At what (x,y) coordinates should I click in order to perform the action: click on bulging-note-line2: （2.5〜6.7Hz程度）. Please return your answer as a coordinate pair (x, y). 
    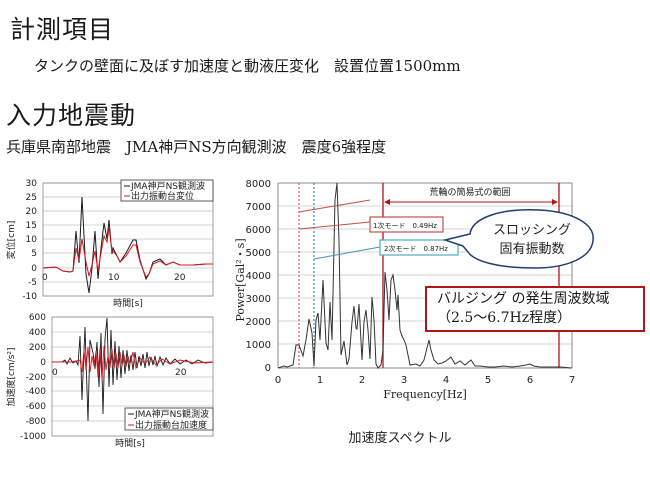
    Looking at the image, I should click on (504, 318).